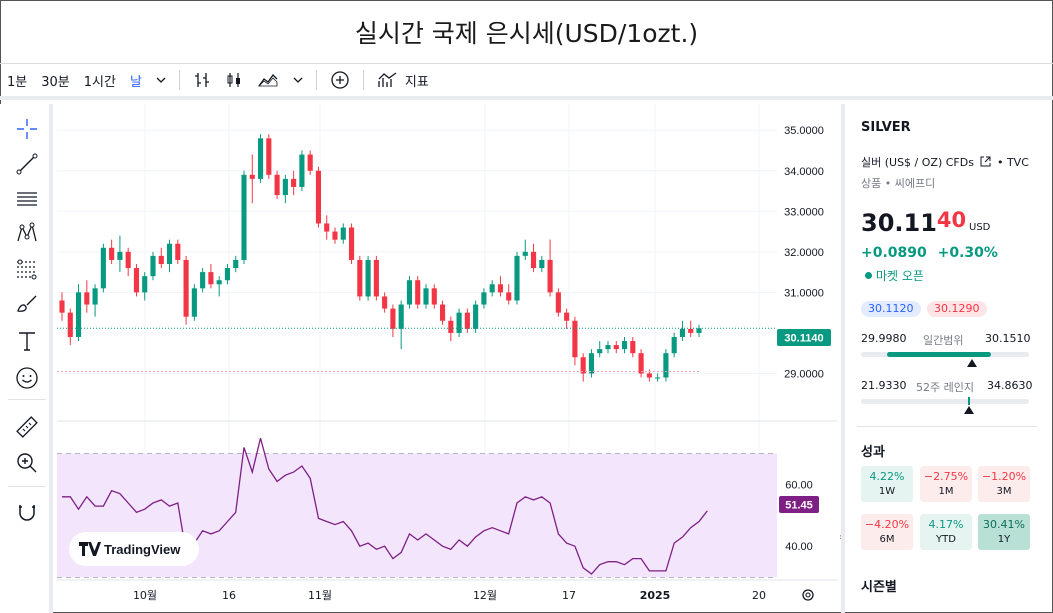  I want to click on emoji-icon, so click(27, 378).